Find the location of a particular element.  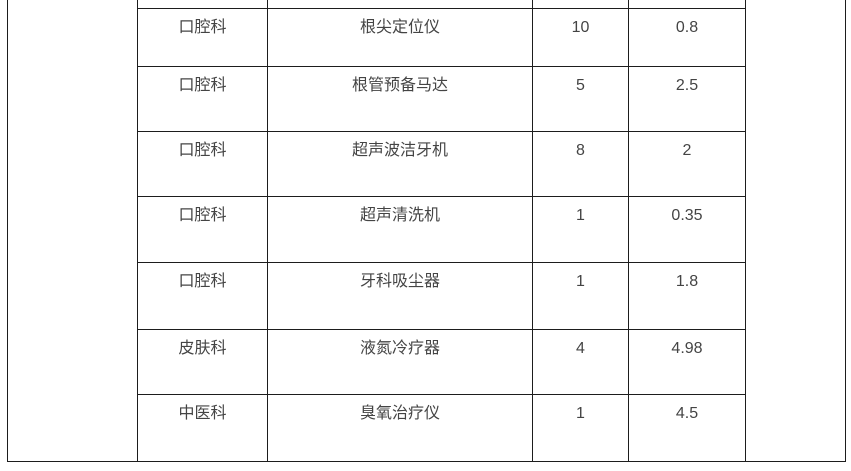

cell-value: 2.5 is located at coordinates (687, 99).